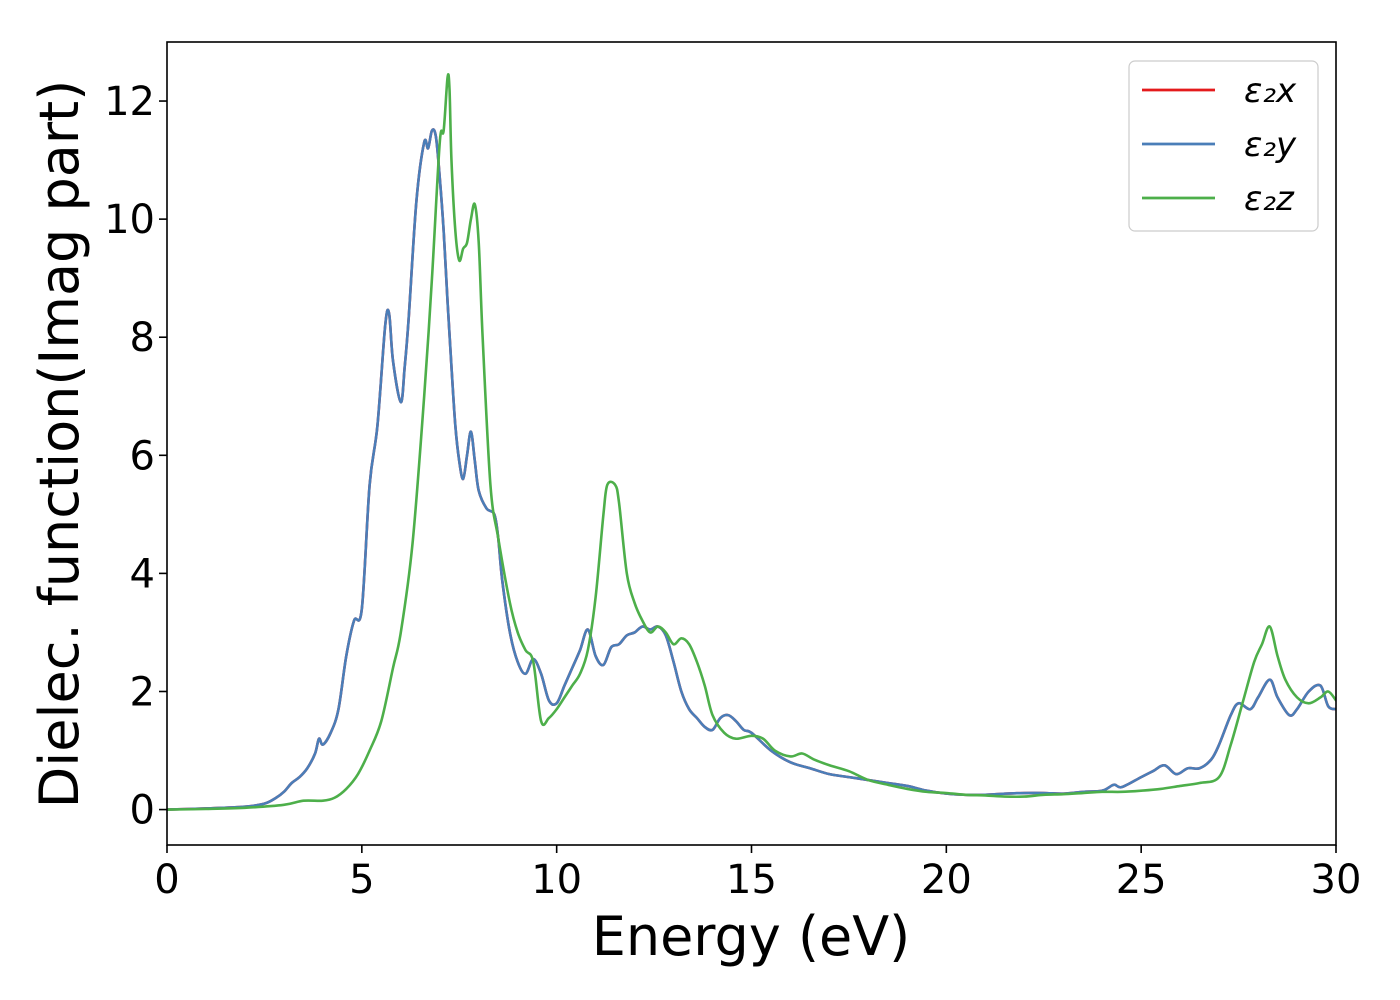 Image resolution: width=1400 pixels, height=1000 pixels. I want to click on y-tick-label: 0, so click(142, 811).